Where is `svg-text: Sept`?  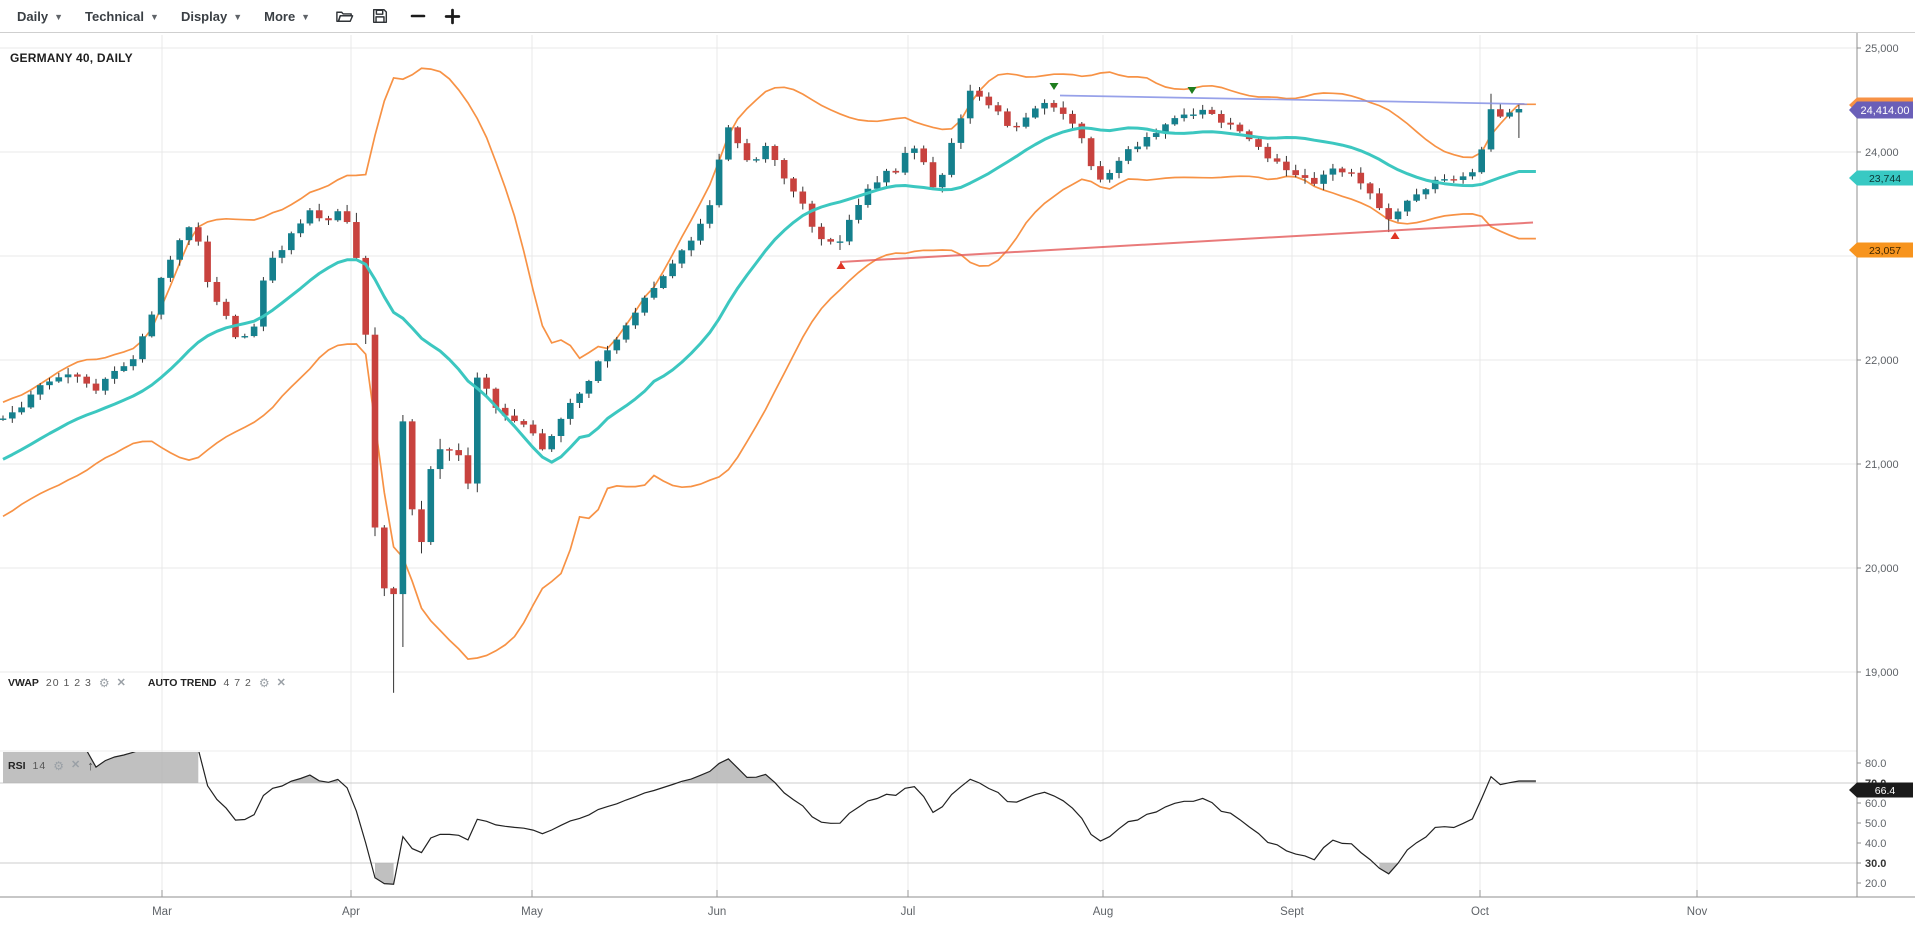 svg-text: Sept is located at coordinates (1292, 912).